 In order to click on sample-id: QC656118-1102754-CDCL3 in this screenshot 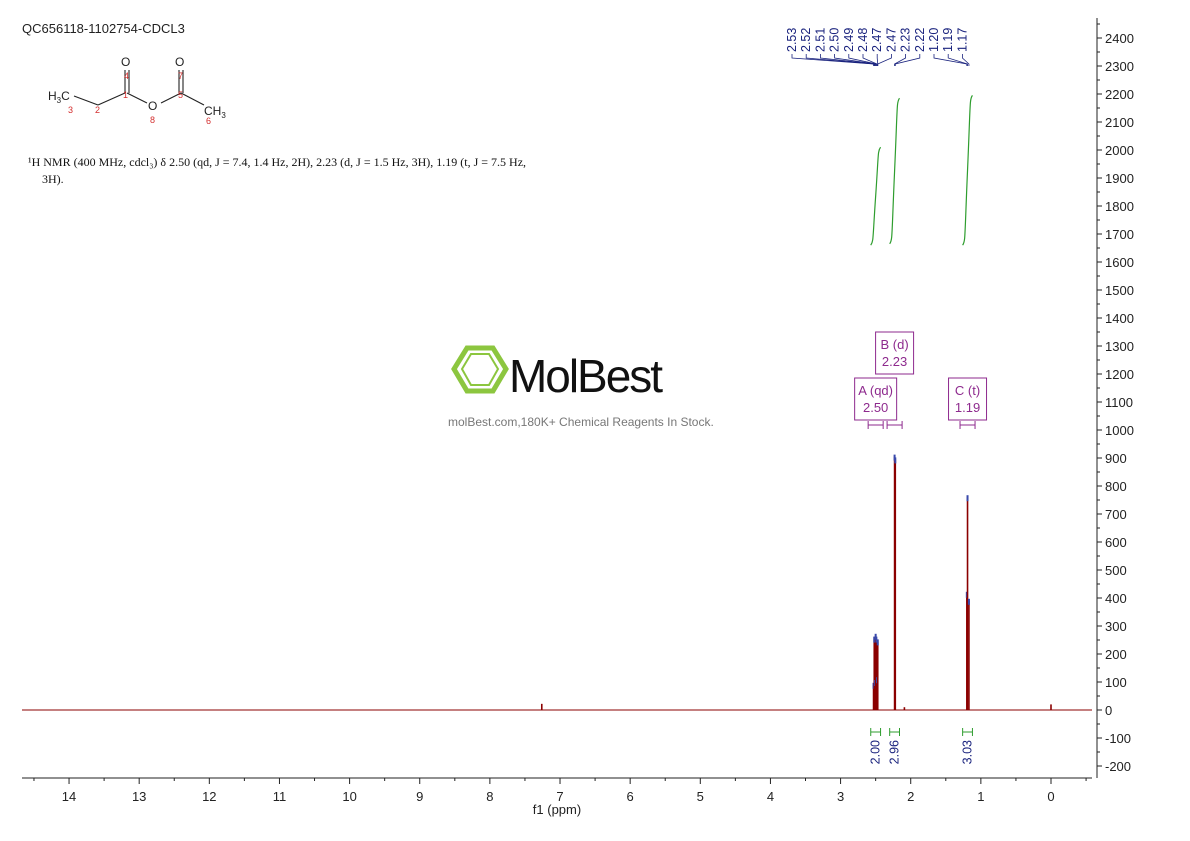, I will do `click(103, 28)`.